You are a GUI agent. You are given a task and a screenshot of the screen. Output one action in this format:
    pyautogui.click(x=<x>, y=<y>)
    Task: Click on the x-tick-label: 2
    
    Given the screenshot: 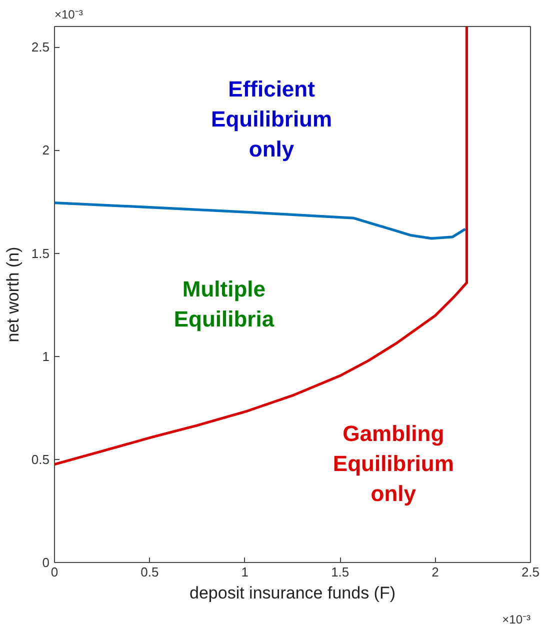 What is the action you would take?
    pyautogui.click(x=435, y=572)
    